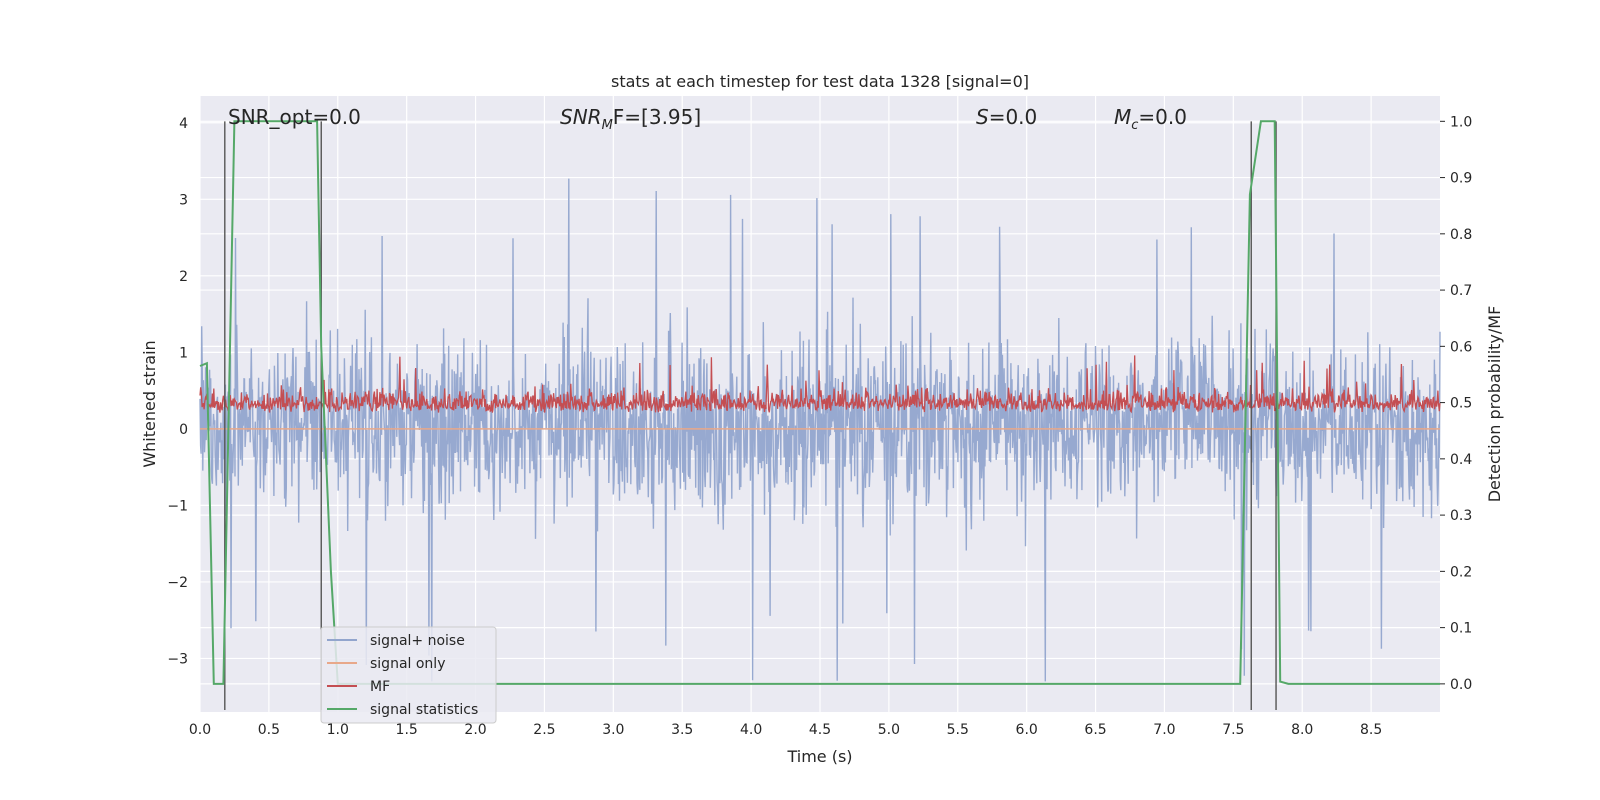  Describe the element at coordinates (338, 730) in the screenshot. I see `x-tick-label: 1.0` at that location.